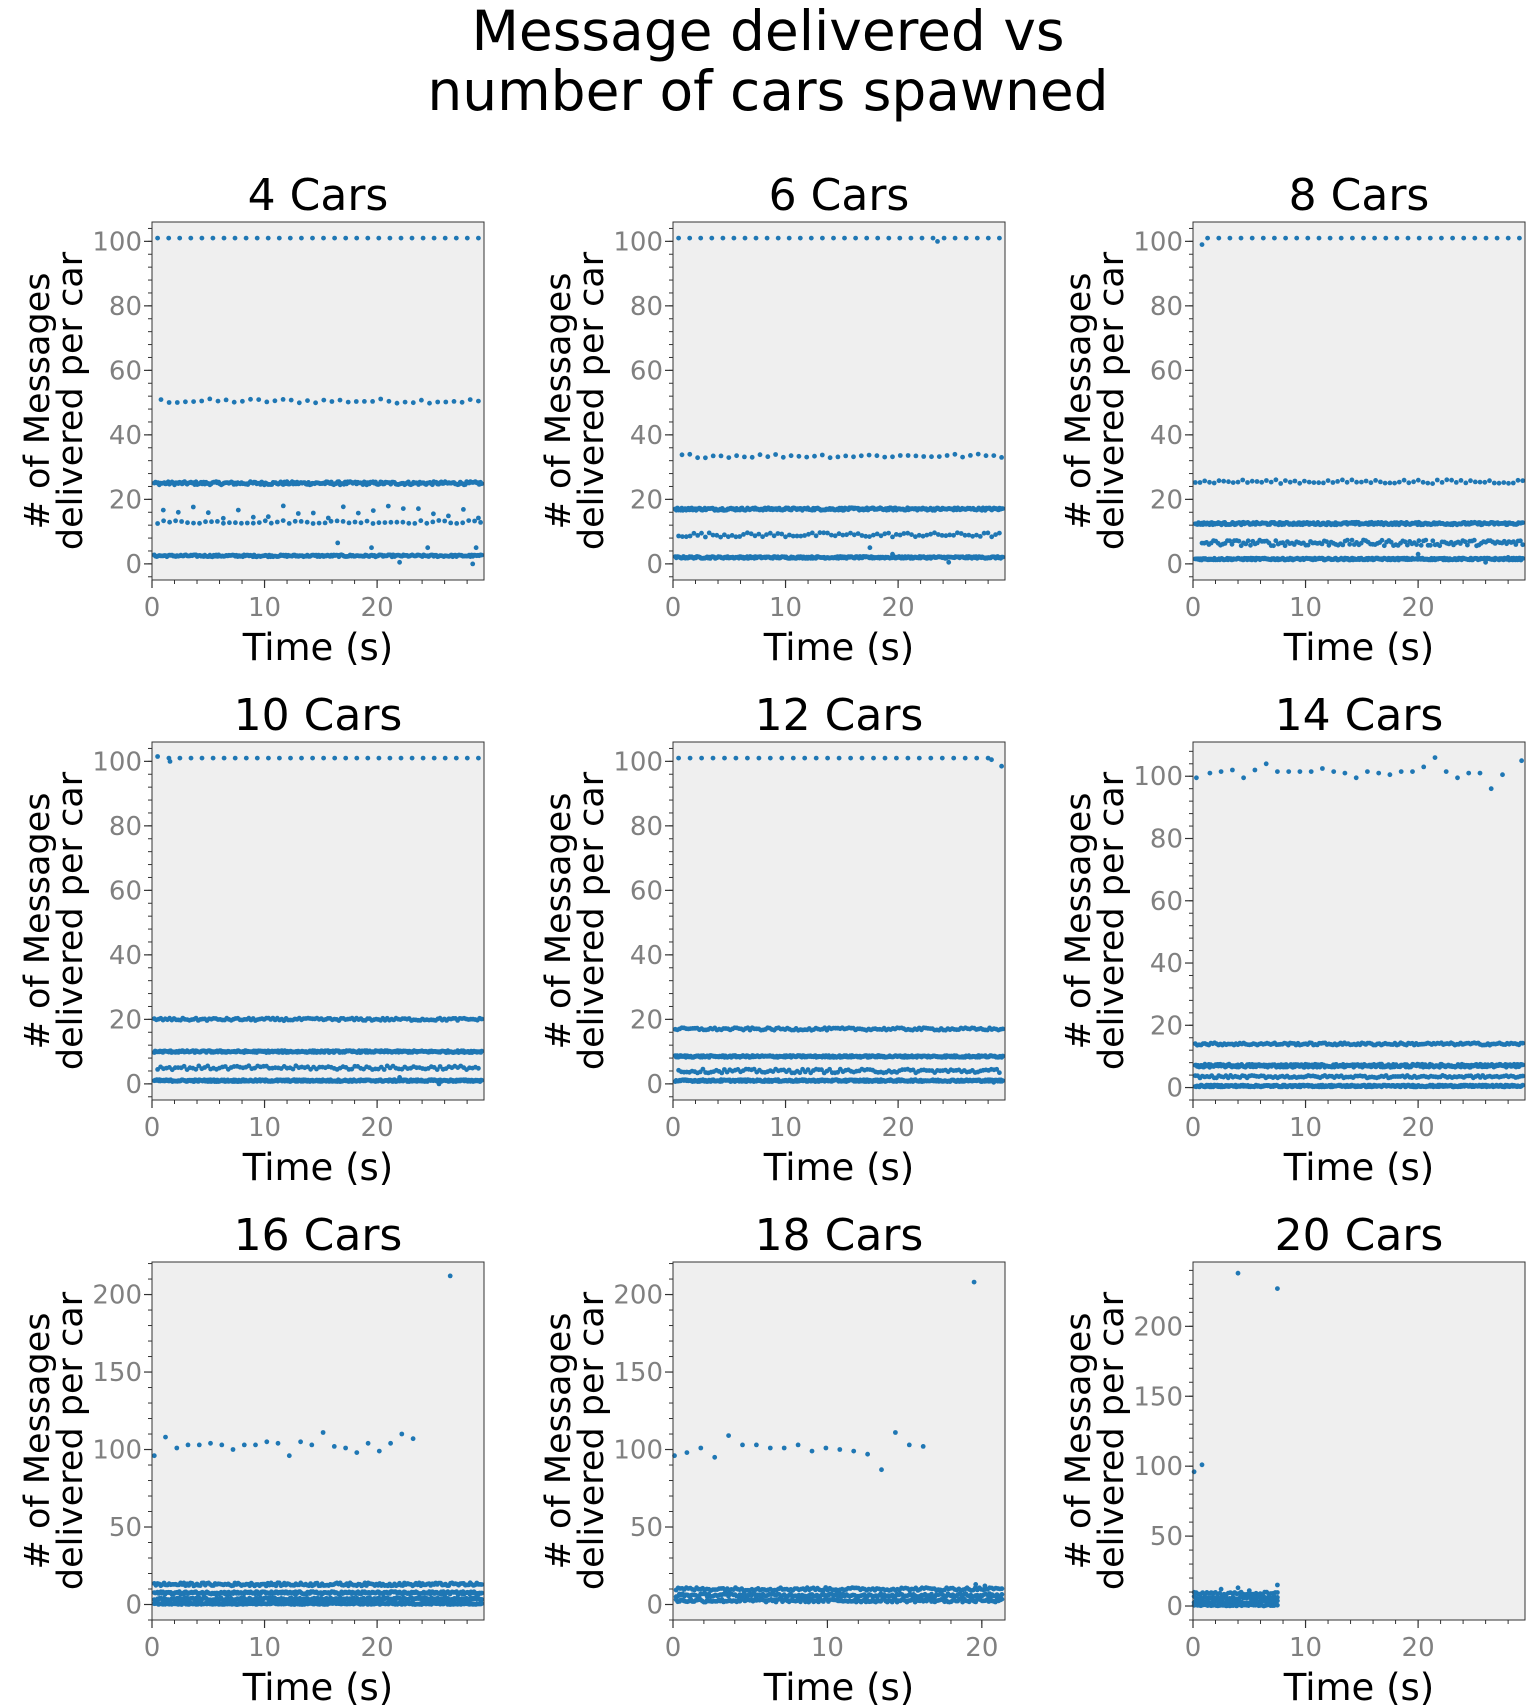 The width and height of the screenshot is (1536, 1706). What do you see at coordinates (646, 891) in the screenshot?
I see `y-tick-label: 60` at bounding box center [646, 891].